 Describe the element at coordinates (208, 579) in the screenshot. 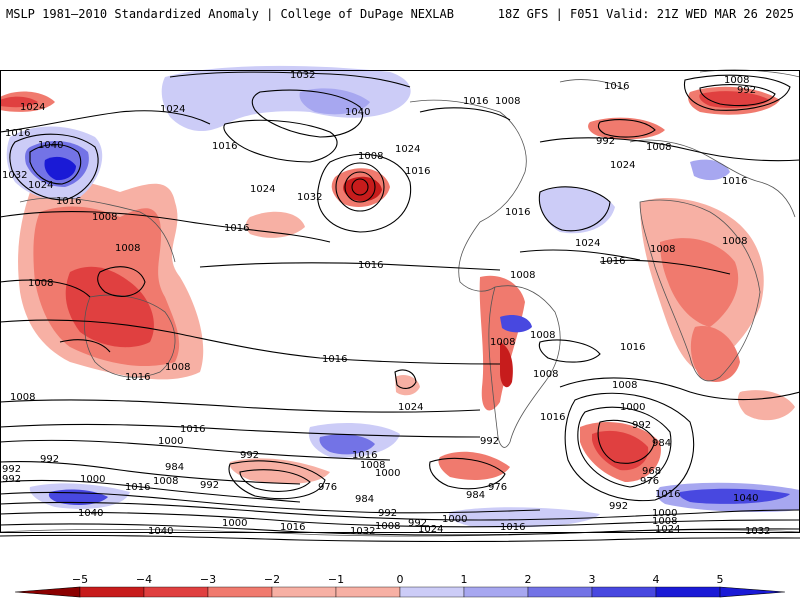

I see `colorbar-tick-label: −3` at that location.